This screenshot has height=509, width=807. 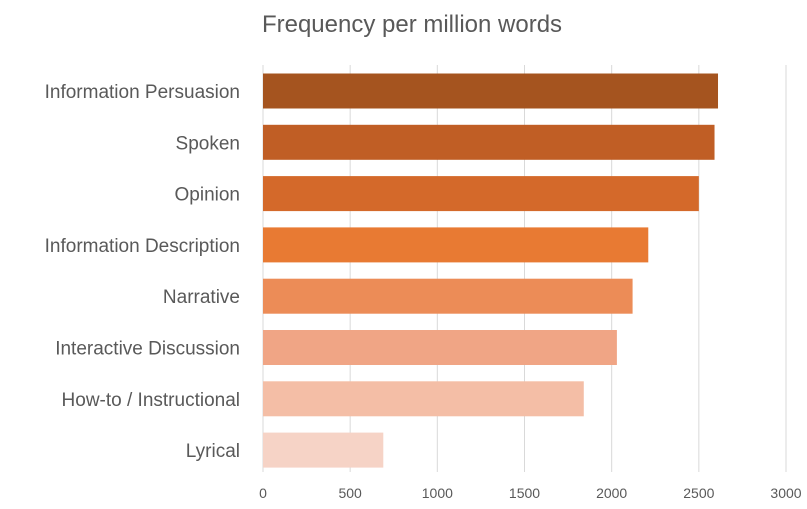 What do you see at coordinates (437, 493) in the screenshot?
I see `x-tick-label: 1000` at bounding box center [437, 493].